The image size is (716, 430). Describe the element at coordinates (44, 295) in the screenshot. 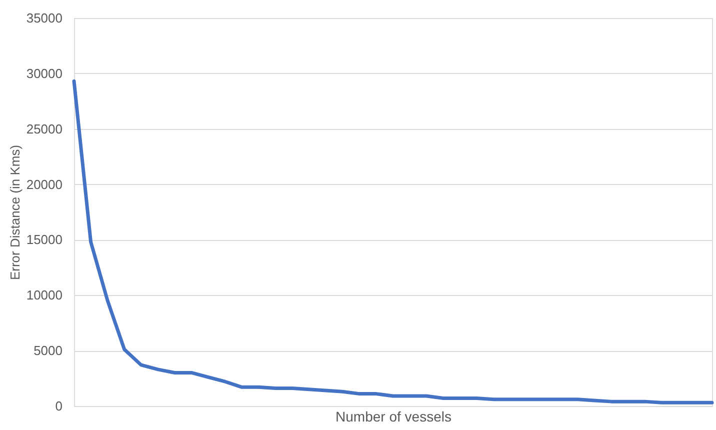

I see `y-tick-label: 10000` at that location.